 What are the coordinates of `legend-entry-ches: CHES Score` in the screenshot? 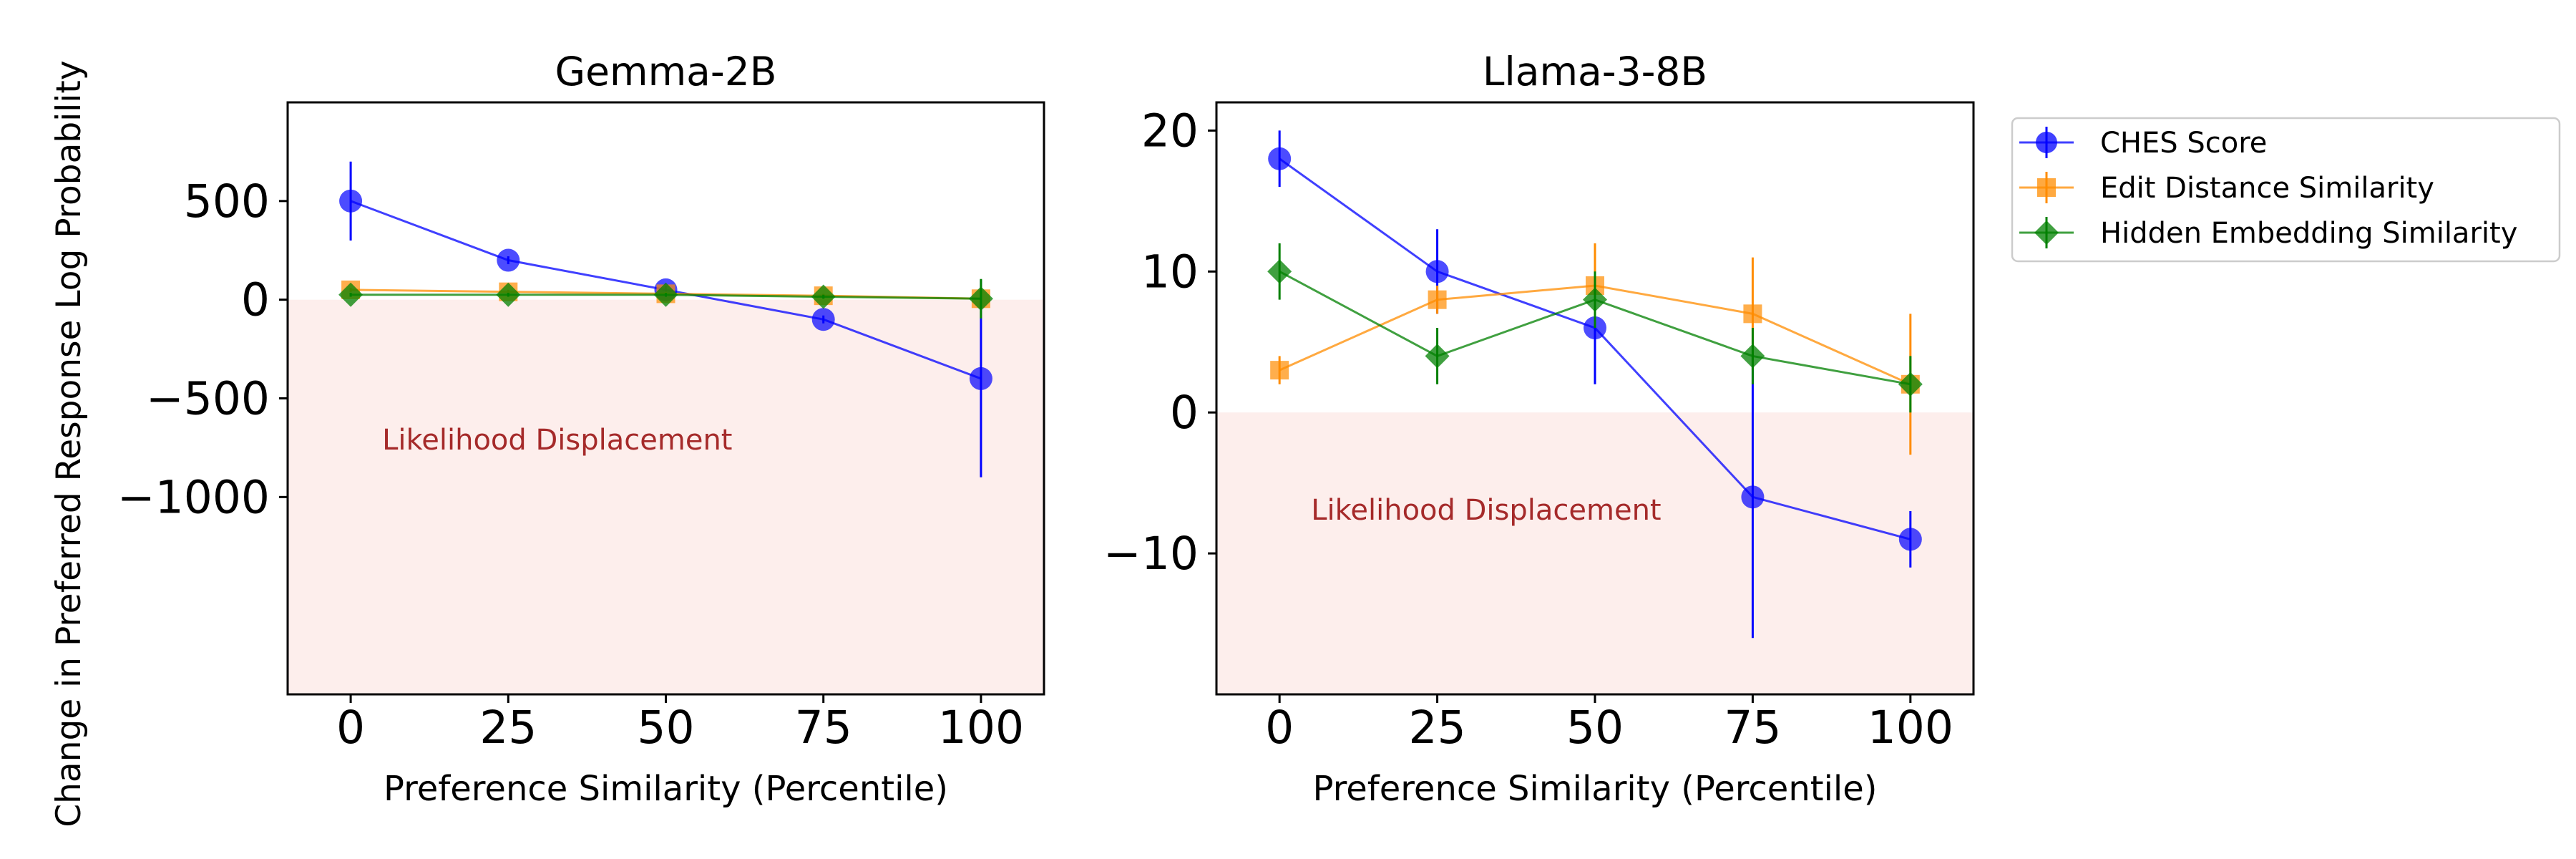 It's located at (2143, 143).